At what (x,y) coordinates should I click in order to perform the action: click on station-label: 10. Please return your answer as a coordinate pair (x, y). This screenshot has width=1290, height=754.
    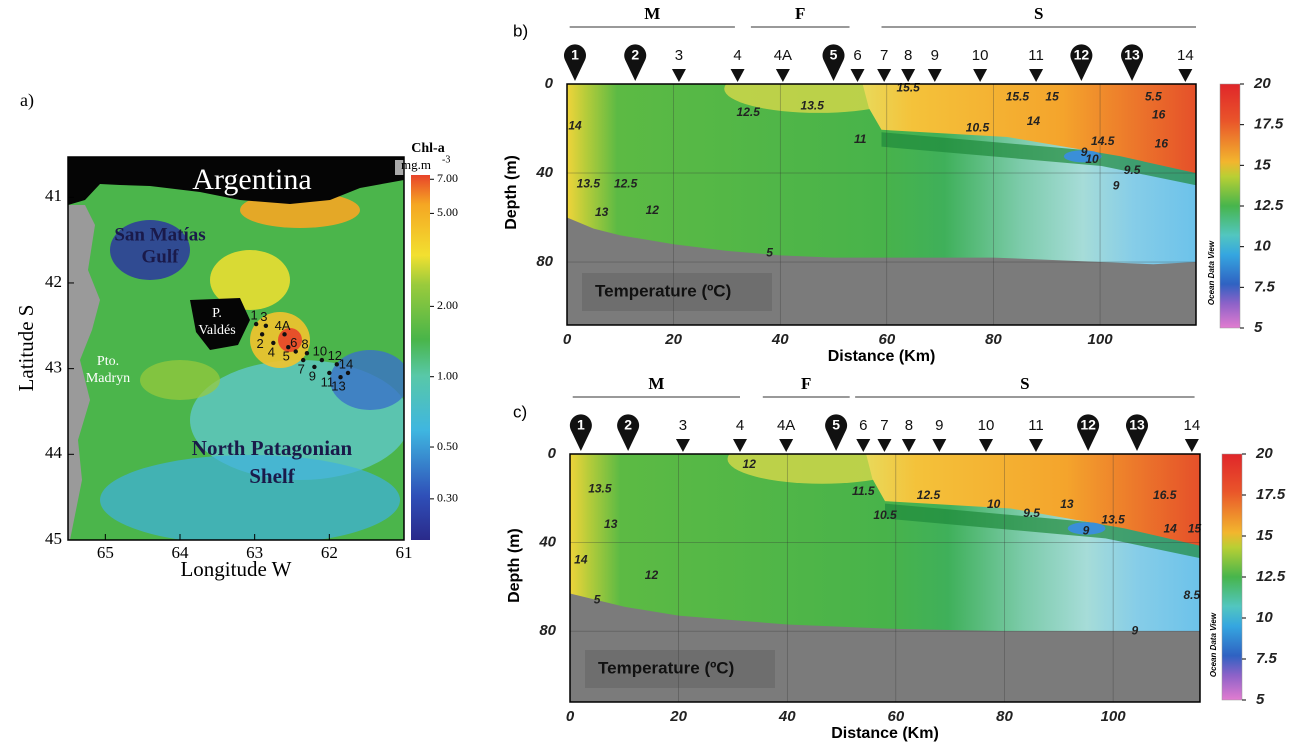
    Looking at the image, I should click on (980, 55).